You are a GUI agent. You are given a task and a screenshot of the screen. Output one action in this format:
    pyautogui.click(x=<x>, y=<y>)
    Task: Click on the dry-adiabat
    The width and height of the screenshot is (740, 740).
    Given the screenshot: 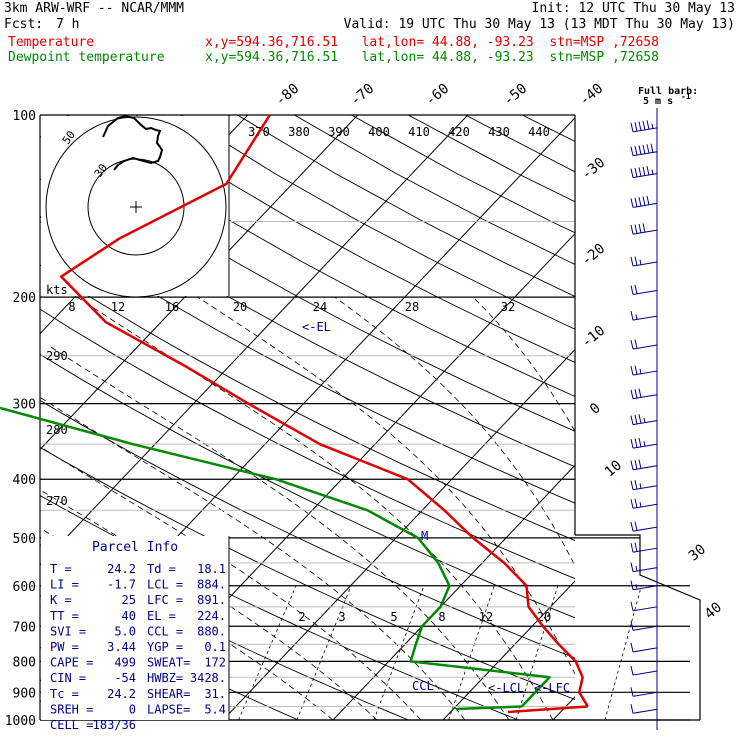 What is the action you would take?
    pyautogui.click(x=434, y=190)
    